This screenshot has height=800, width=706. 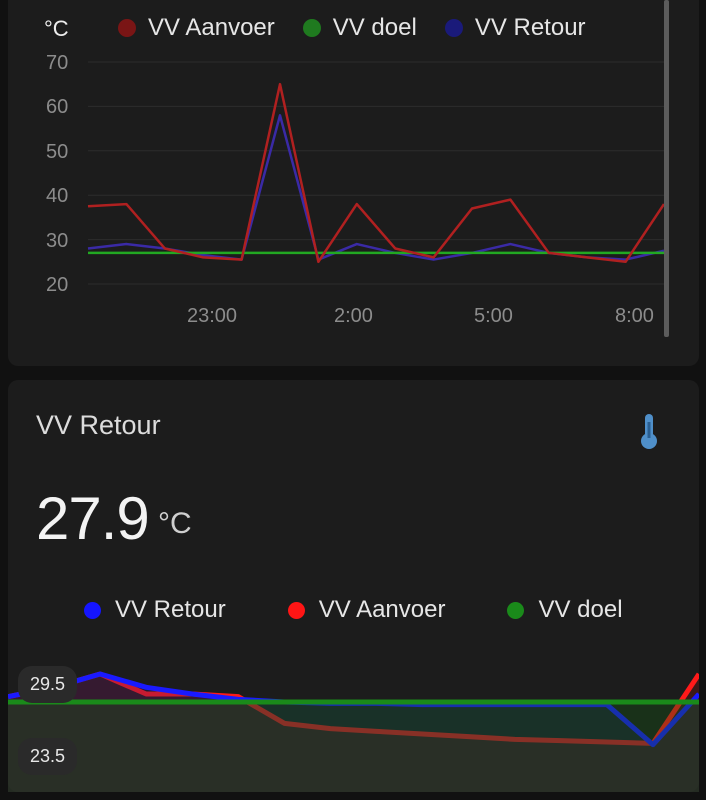 I want to click on x-tick-label: 8:00, so click(x=634, y=316).